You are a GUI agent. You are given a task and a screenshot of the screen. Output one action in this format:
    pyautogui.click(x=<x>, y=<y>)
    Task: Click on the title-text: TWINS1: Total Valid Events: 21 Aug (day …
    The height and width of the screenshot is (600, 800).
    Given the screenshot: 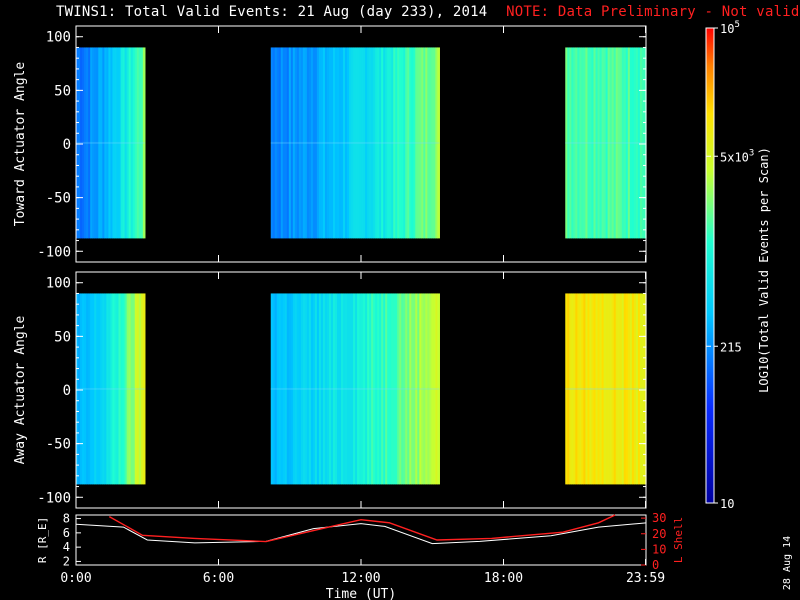 What is the action you would take?
    pyautogui.click(x=272, y=12)
    